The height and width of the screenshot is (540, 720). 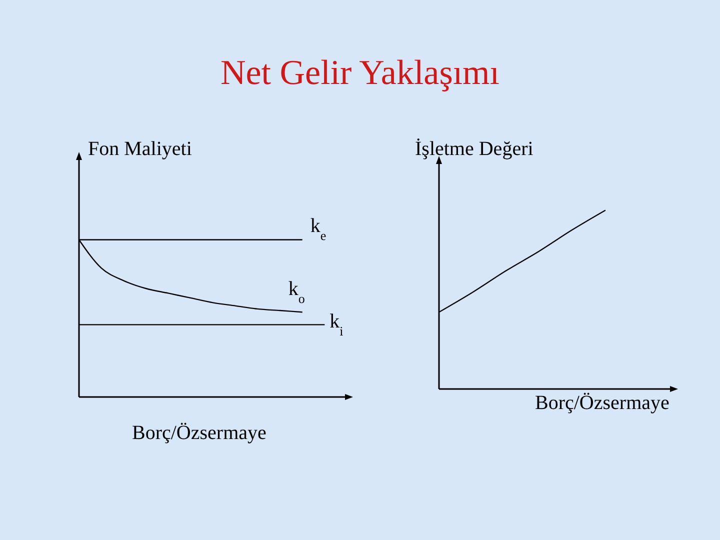 What do you see at coordinates (140, 149) in the screenshot?
I see `y-axis-title: Fon Maliyeti` at bounding box center [140, 149].